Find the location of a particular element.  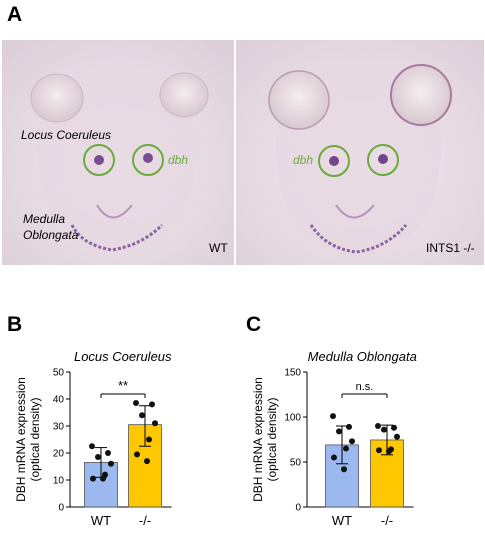

y-tick-label: 20 is located at coordinates (59, 454).